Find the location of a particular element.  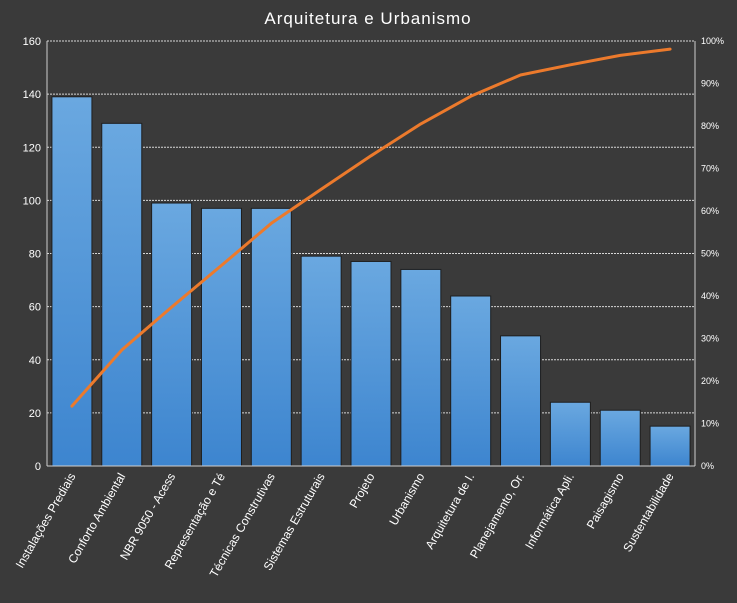

x-tick-label: NBR 9050 - Acess is located at coordinates (147, 517).